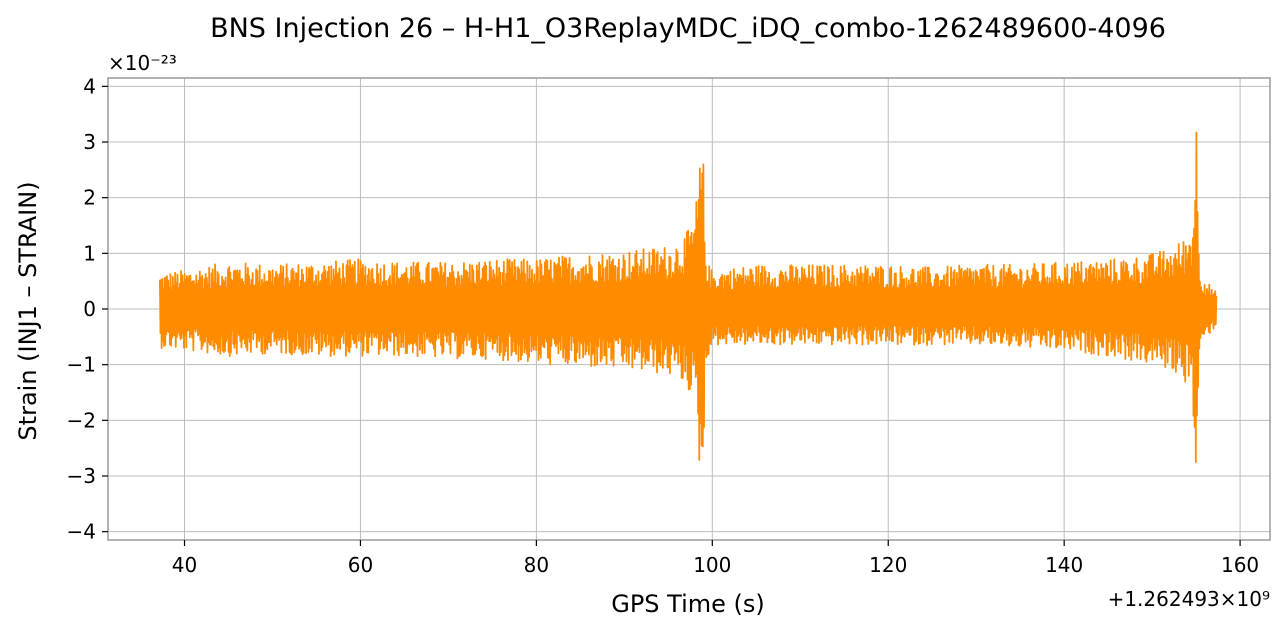 This screenshot has width=1284, height=633. What do you see at coordinates (688, 604) in the screenshot?
I see `x-axis-label: GPS Time (s)` at bounding box center [688, 604].